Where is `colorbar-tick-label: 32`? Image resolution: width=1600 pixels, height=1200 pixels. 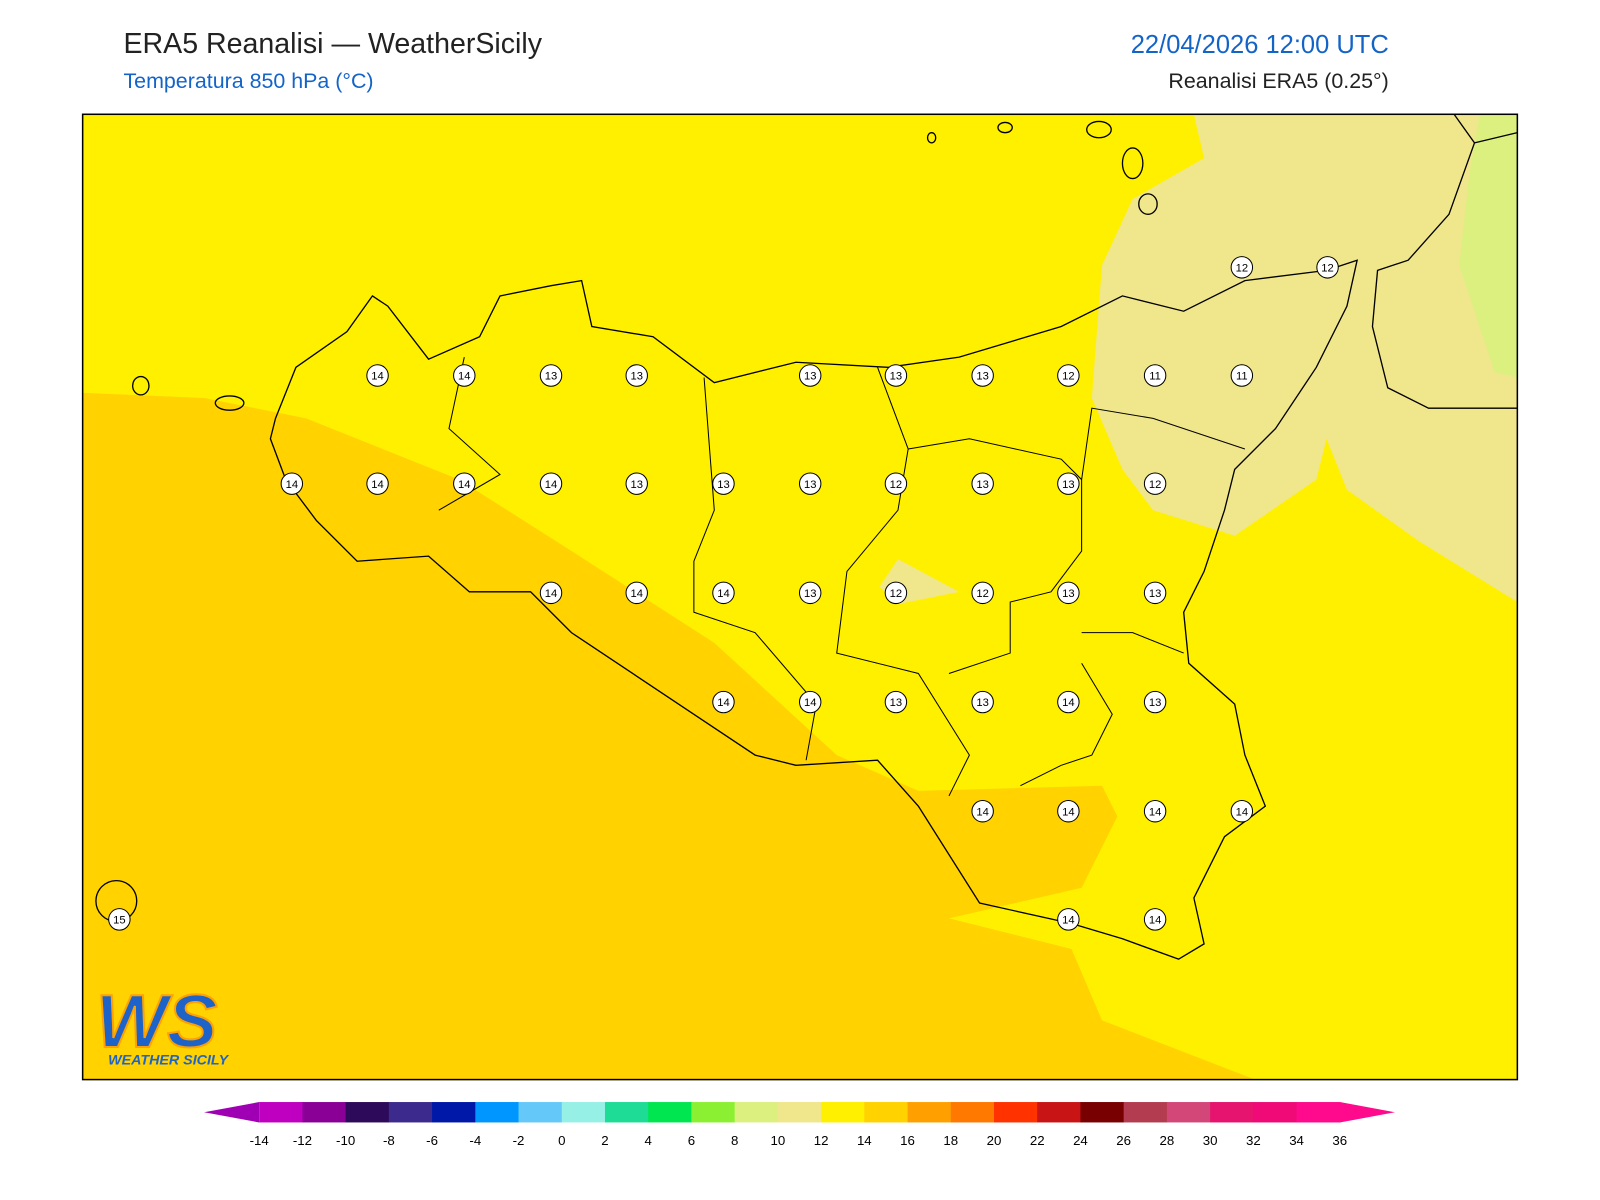
colorbar-tick-label: 32 is located at coordinates (1253, 1140).